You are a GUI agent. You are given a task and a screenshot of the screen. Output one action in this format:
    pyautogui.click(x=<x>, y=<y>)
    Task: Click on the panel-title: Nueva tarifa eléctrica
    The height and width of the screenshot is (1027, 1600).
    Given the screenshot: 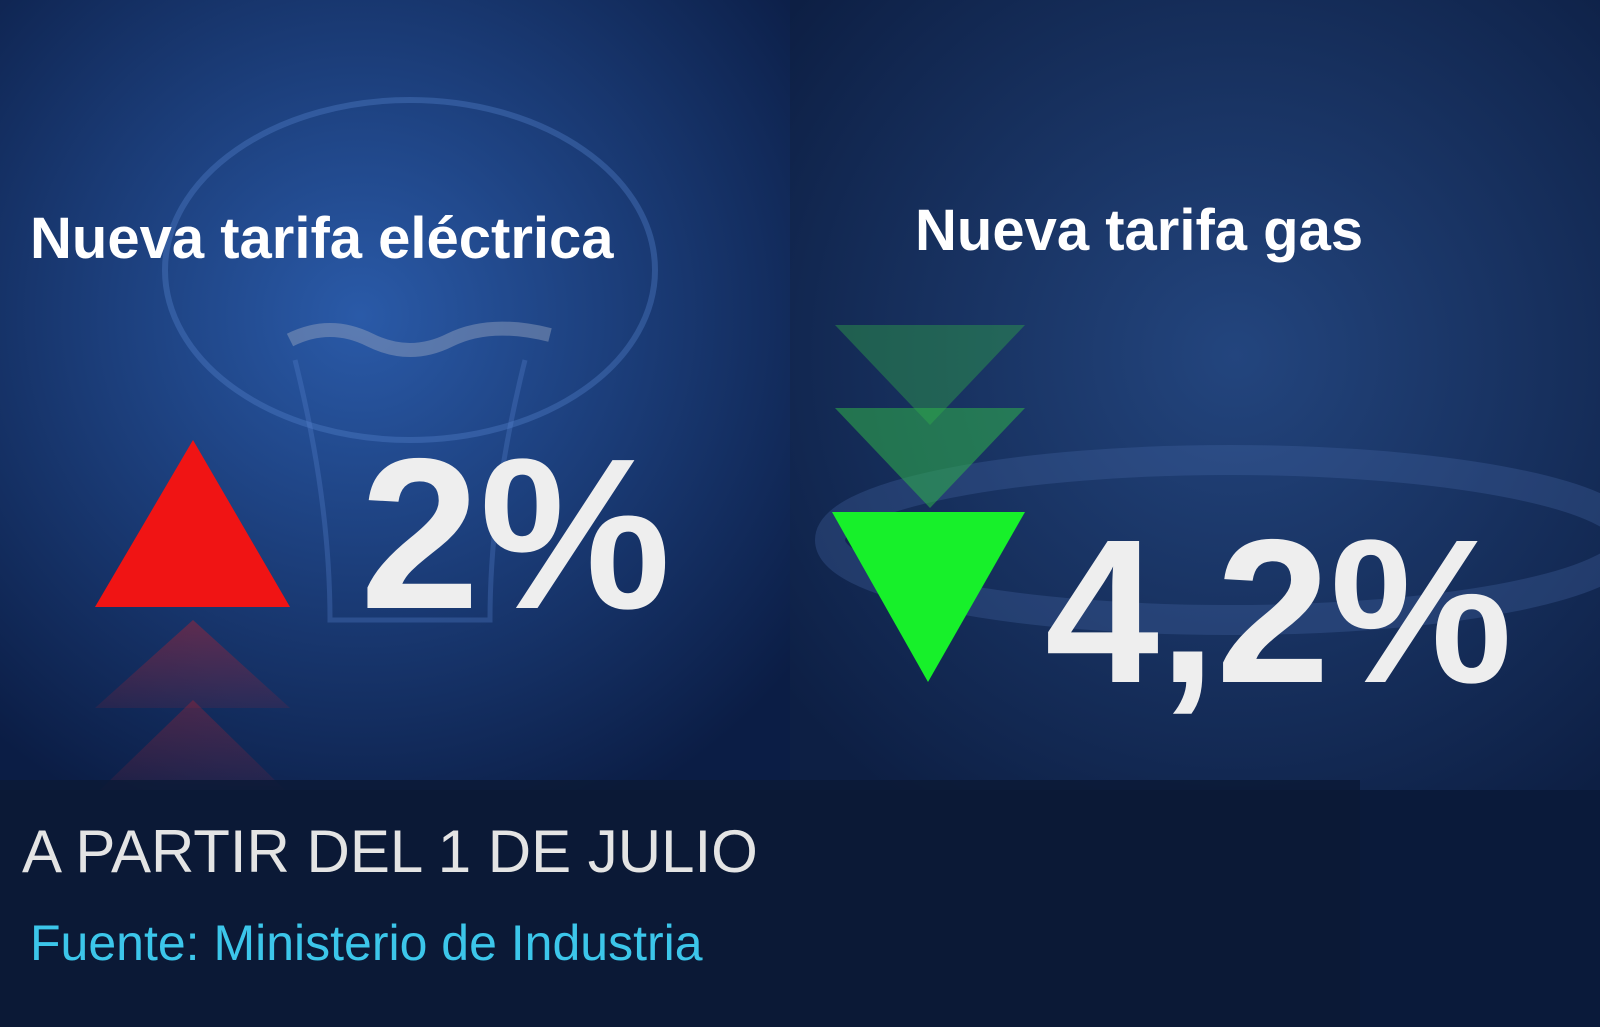 What is the action you would take?
    pyautogui.click(x=322, y=238)
    